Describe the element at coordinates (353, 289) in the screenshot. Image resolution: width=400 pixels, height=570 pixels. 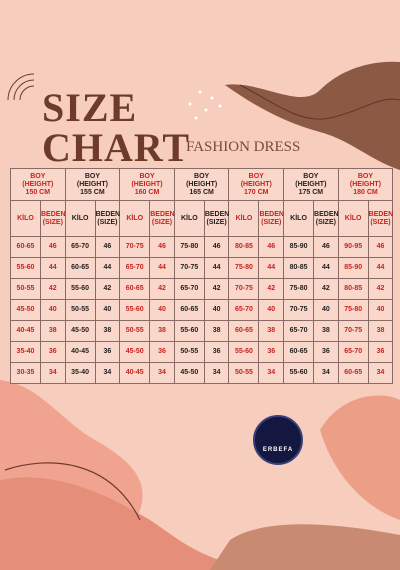
I see `weight-cell: 80-85` at that location.